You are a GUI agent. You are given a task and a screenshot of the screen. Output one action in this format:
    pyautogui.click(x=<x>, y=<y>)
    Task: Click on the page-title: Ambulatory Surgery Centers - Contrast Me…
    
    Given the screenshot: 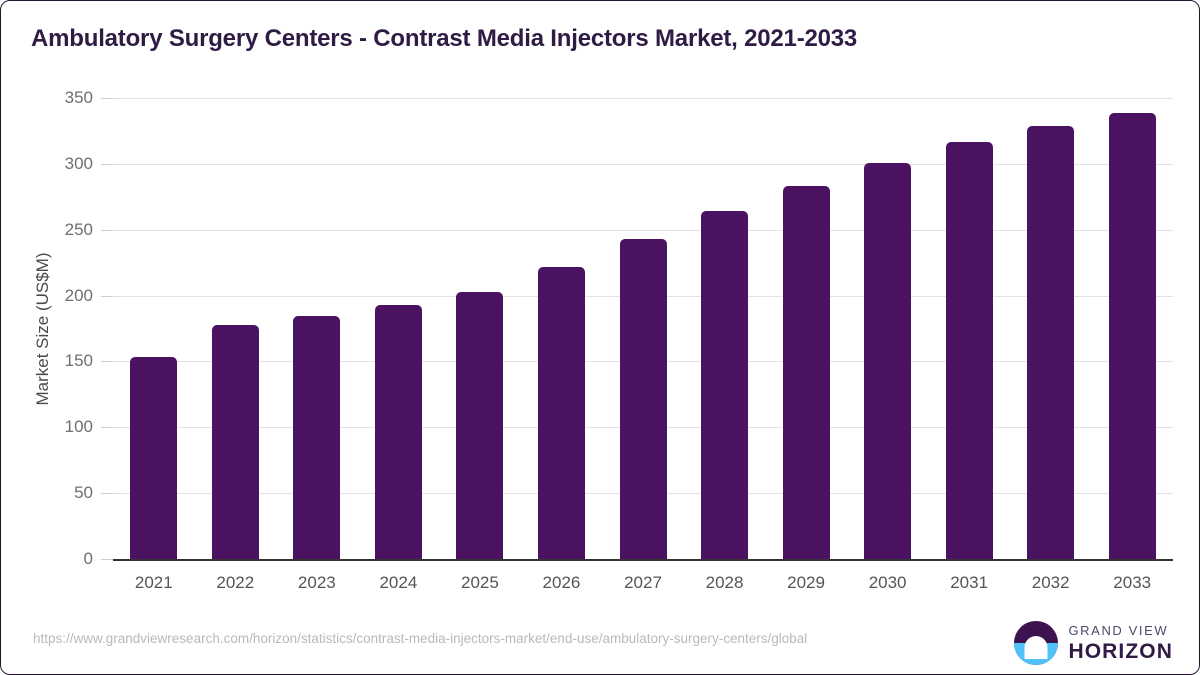 What is the action you would take?
    pyautogui.click(x=444, y=38)
    